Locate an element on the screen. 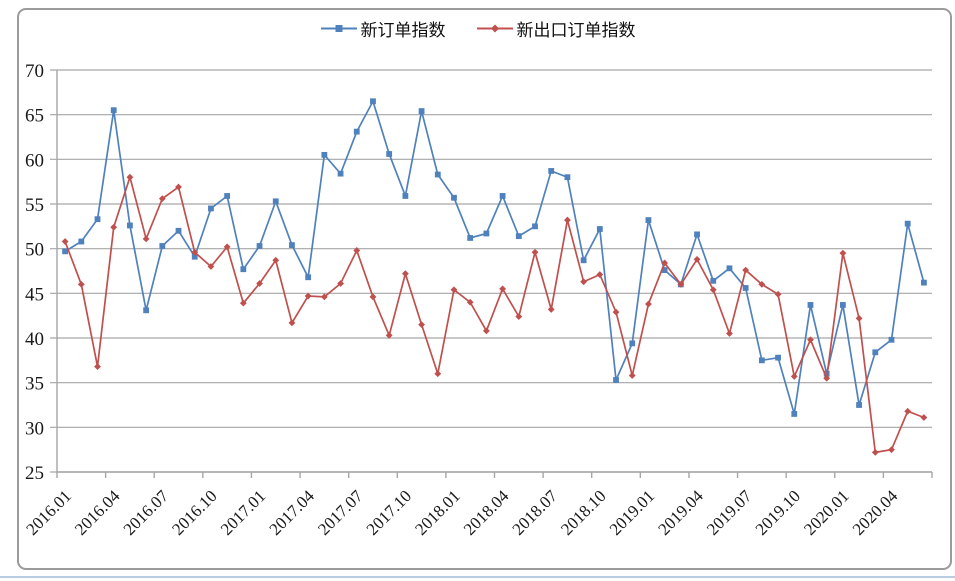 The image size is (955, 581). svg-text: 45 is located at coordinates (34, 294).